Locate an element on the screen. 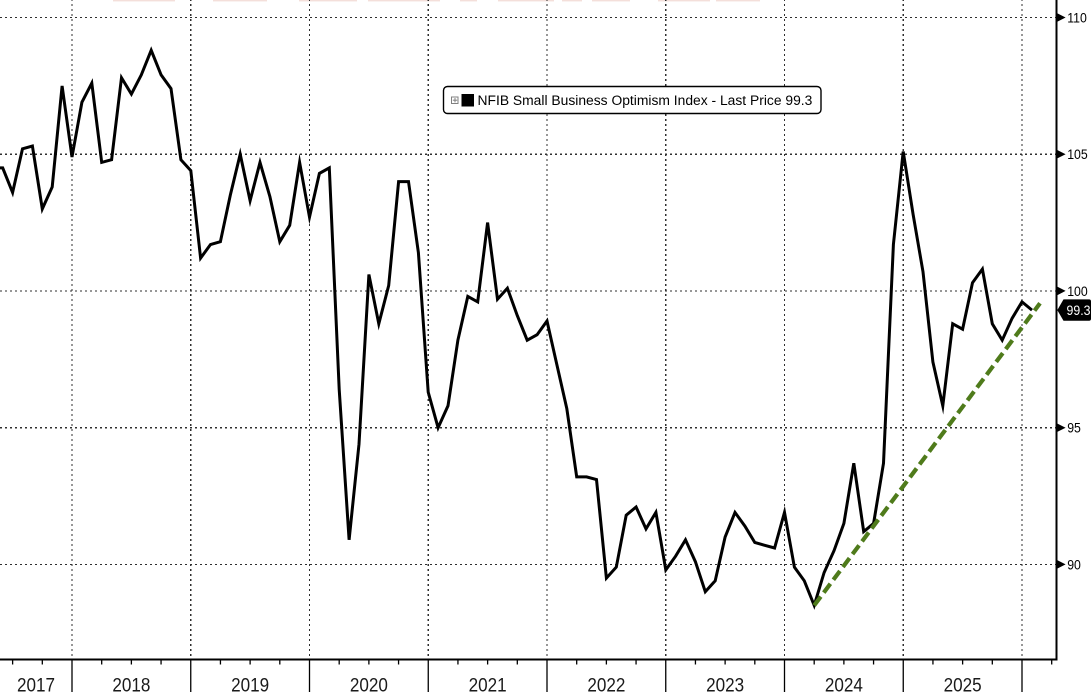 The height and width of the screenshot is (692, 1091). svg-text: 2023 is located at coordinates (725, 683).